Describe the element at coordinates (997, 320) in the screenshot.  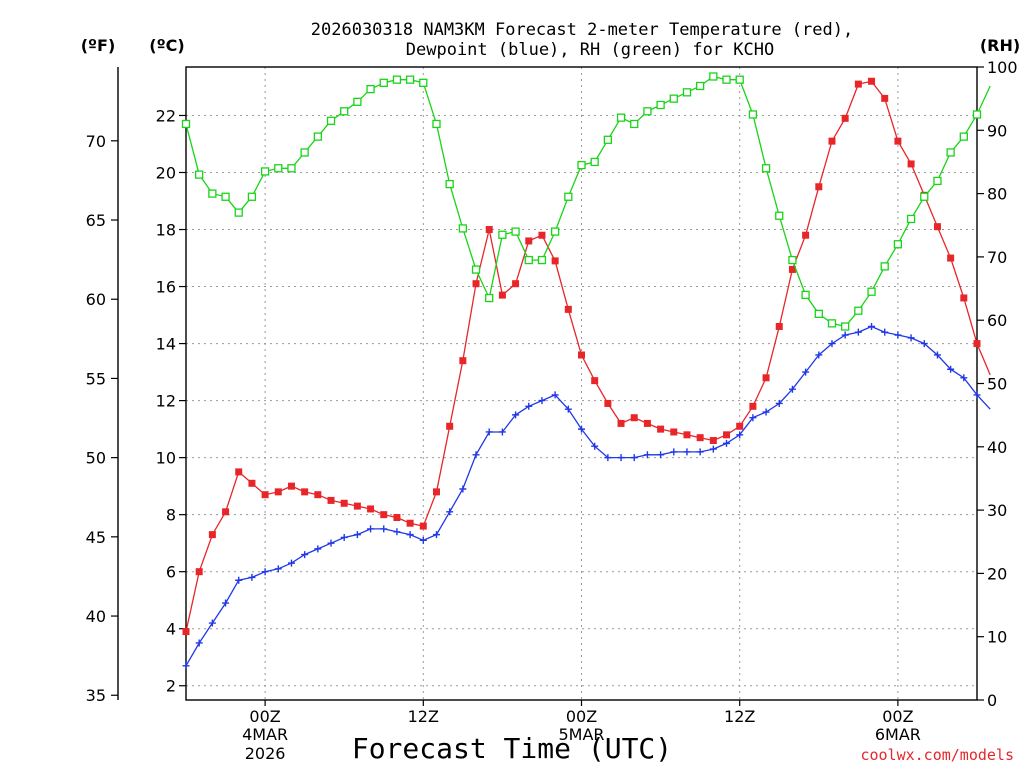
I see `rh-tick-label: 60` at that location.